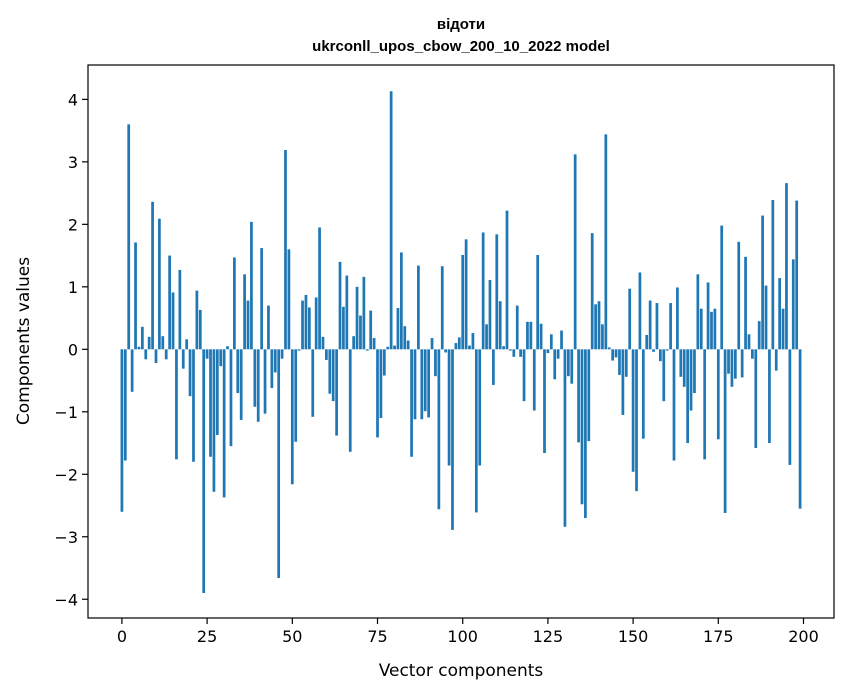 The height and width of the screenshot is (696, 847). I want to click on y-tick-label: 0, so click(73, 349).